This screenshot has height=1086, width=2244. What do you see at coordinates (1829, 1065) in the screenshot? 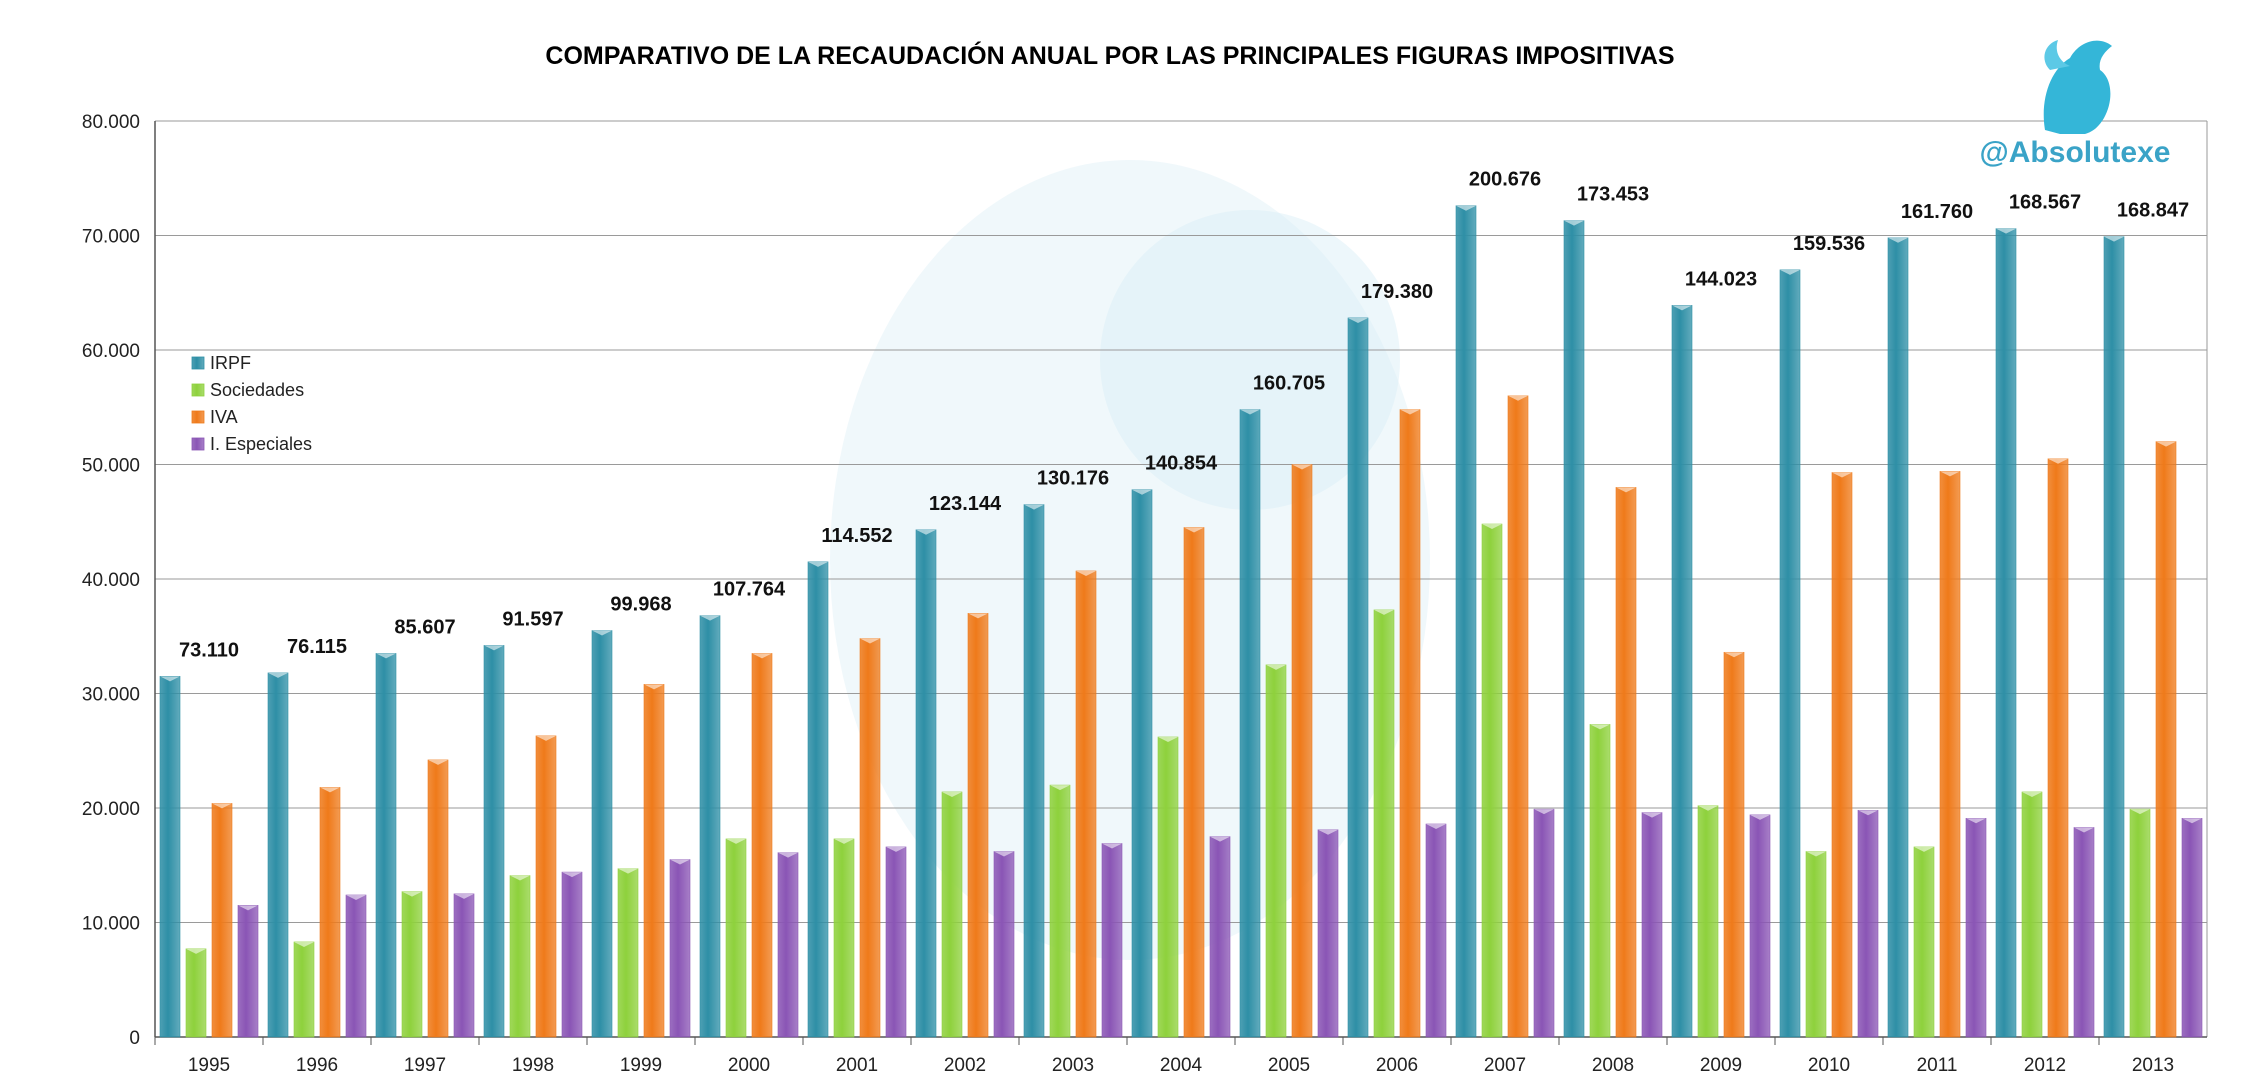
I see `x-tick-label: 2010` at bounding box center [1829, 1065].